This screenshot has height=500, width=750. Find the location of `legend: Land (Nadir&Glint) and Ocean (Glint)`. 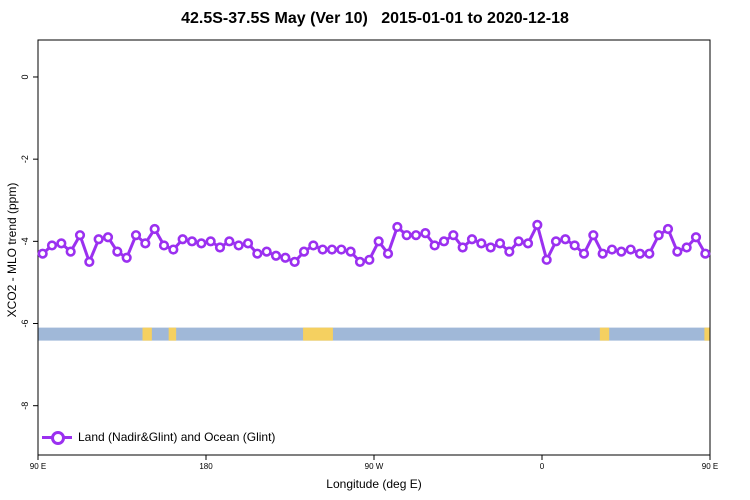

legend: Land (Nadir&Glint) and Ocean (Glint) is located at coordinates (158, 437).